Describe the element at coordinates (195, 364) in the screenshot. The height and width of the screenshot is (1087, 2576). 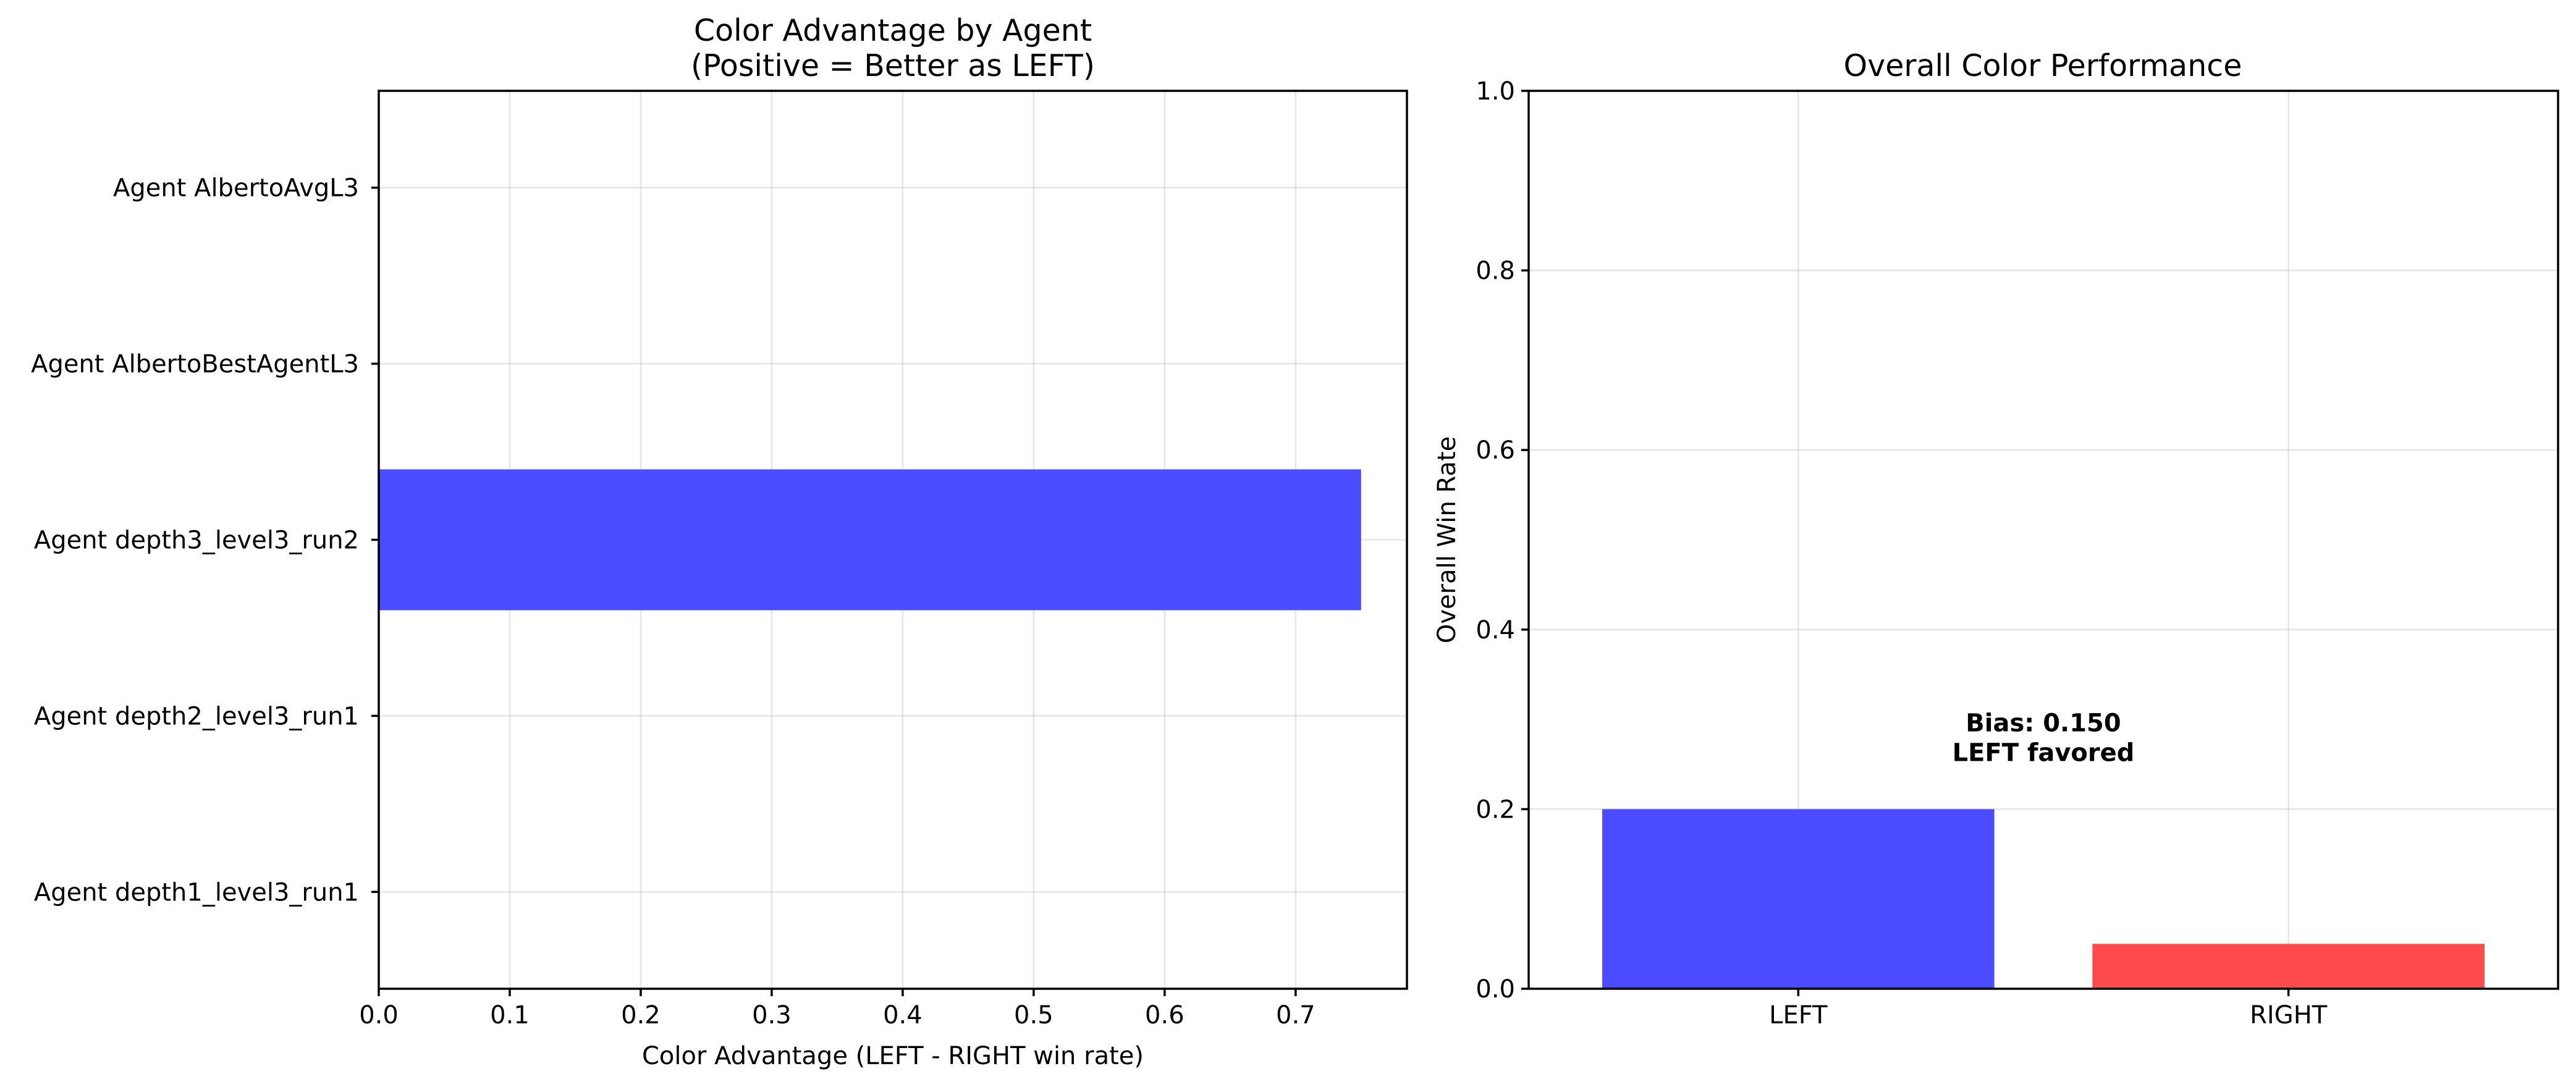
I see `y-tick-label: Agent AlbertoBestAgentL3` at that location.